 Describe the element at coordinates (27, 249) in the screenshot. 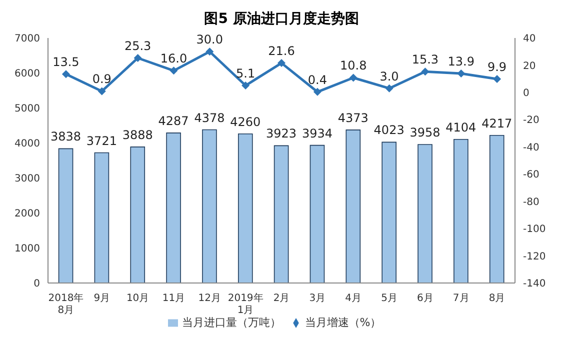

I see `y-tick-label: 1000` at that location.